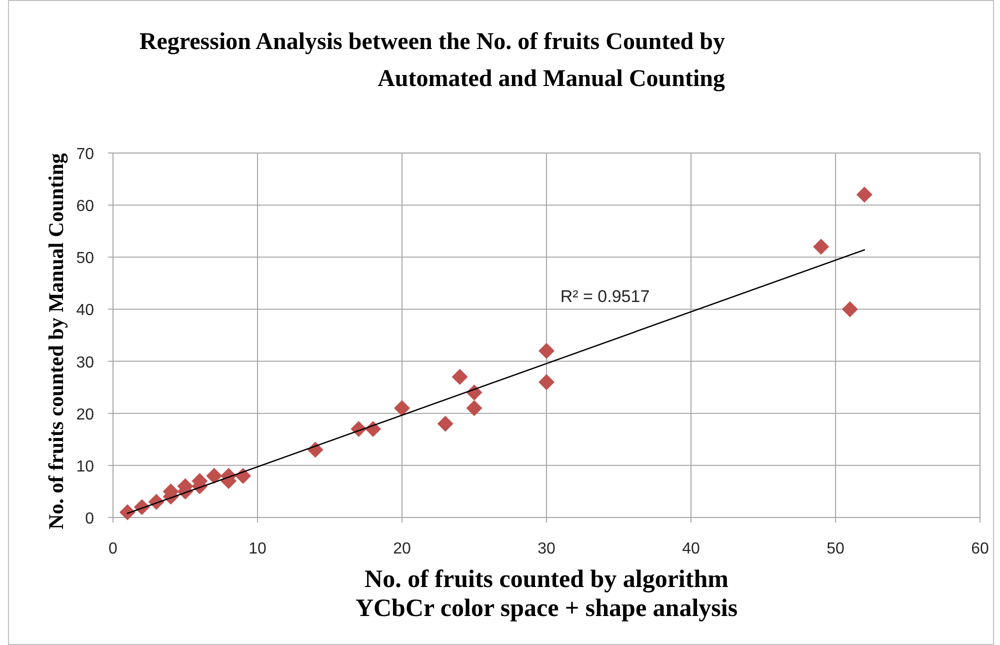 Image resolution: width=1000 pixels, height=645 pixels. I want to click on annotation: R² = 0.9517, so click(605, 296).